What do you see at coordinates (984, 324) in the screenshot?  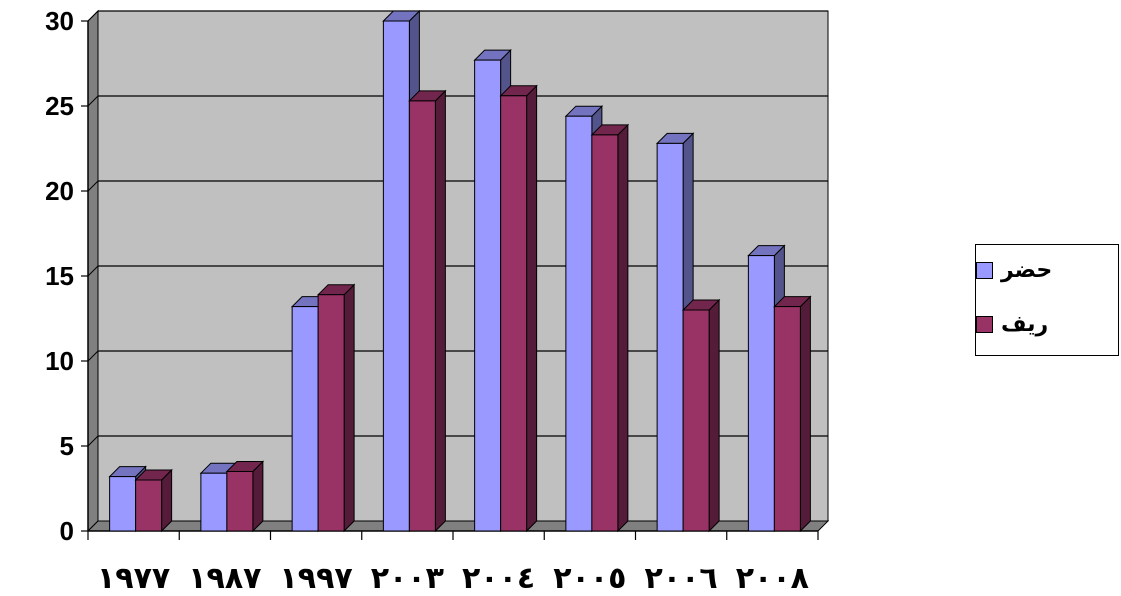 I see `legend-swatch-rural` at bounding box center [984, 324].